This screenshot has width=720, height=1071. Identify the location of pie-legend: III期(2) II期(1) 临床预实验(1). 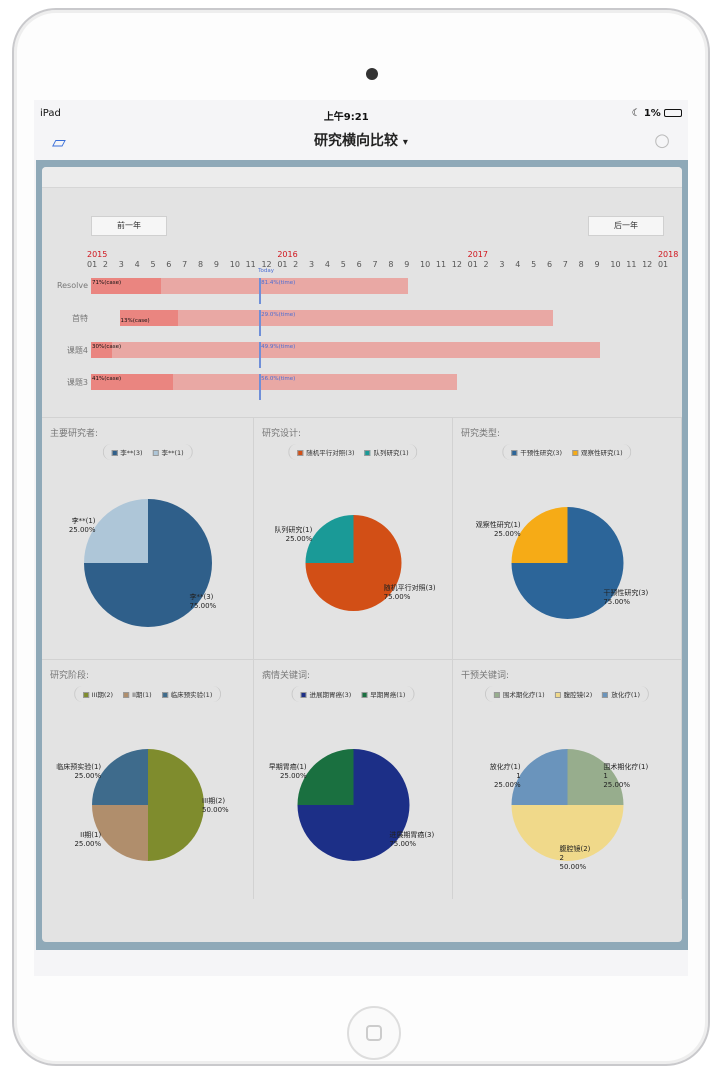
(147, 694).